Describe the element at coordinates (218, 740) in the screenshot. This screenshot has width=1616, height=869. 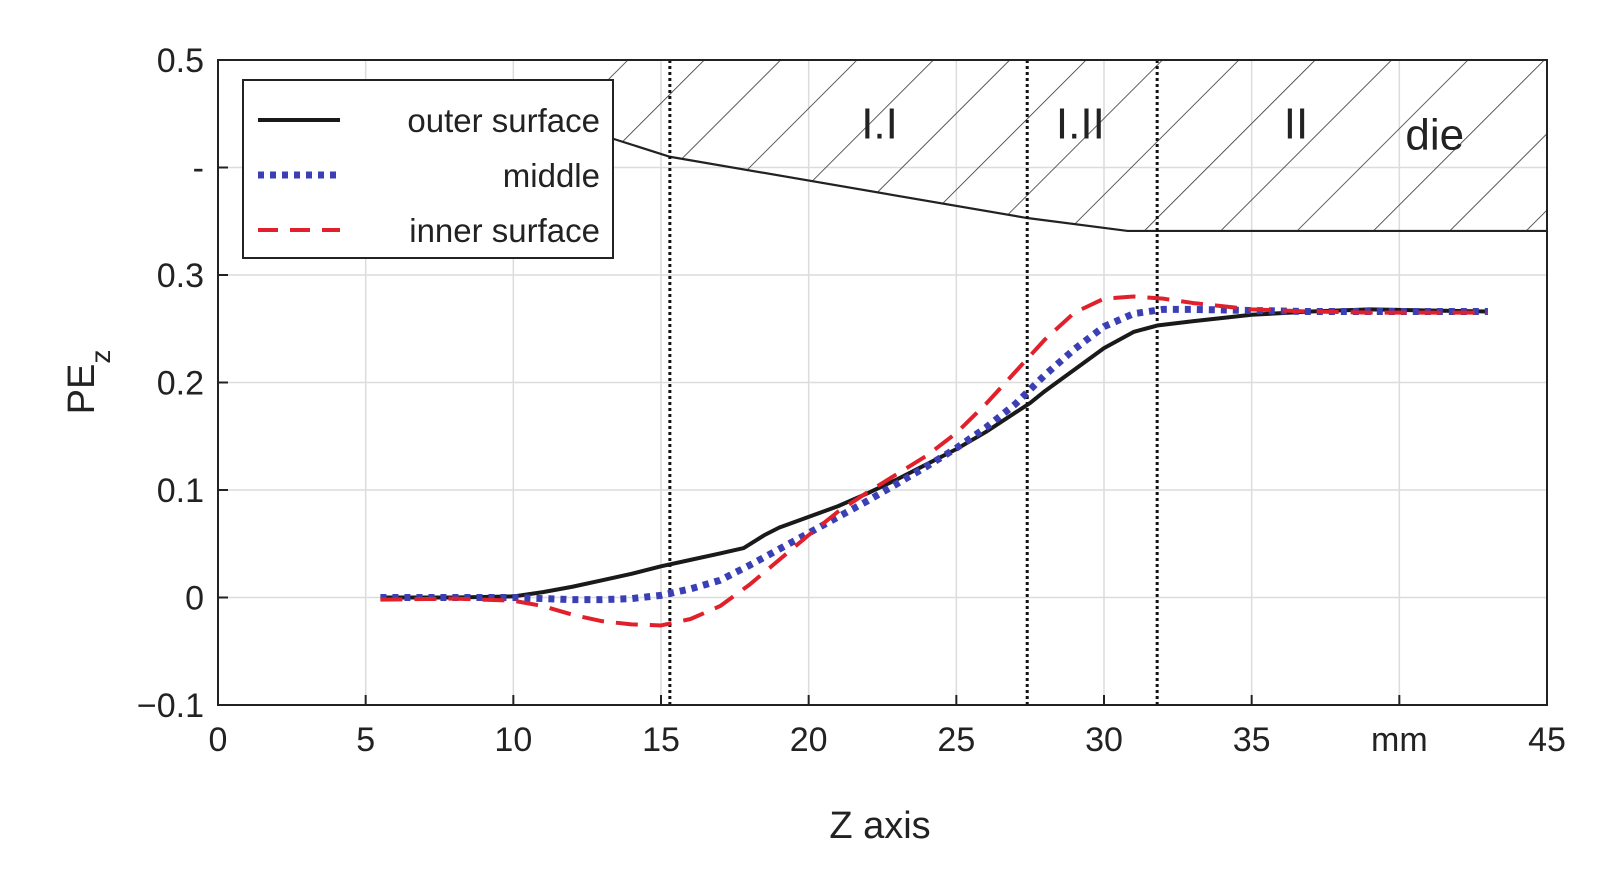
I see `x-tick-label: 0` at that location.